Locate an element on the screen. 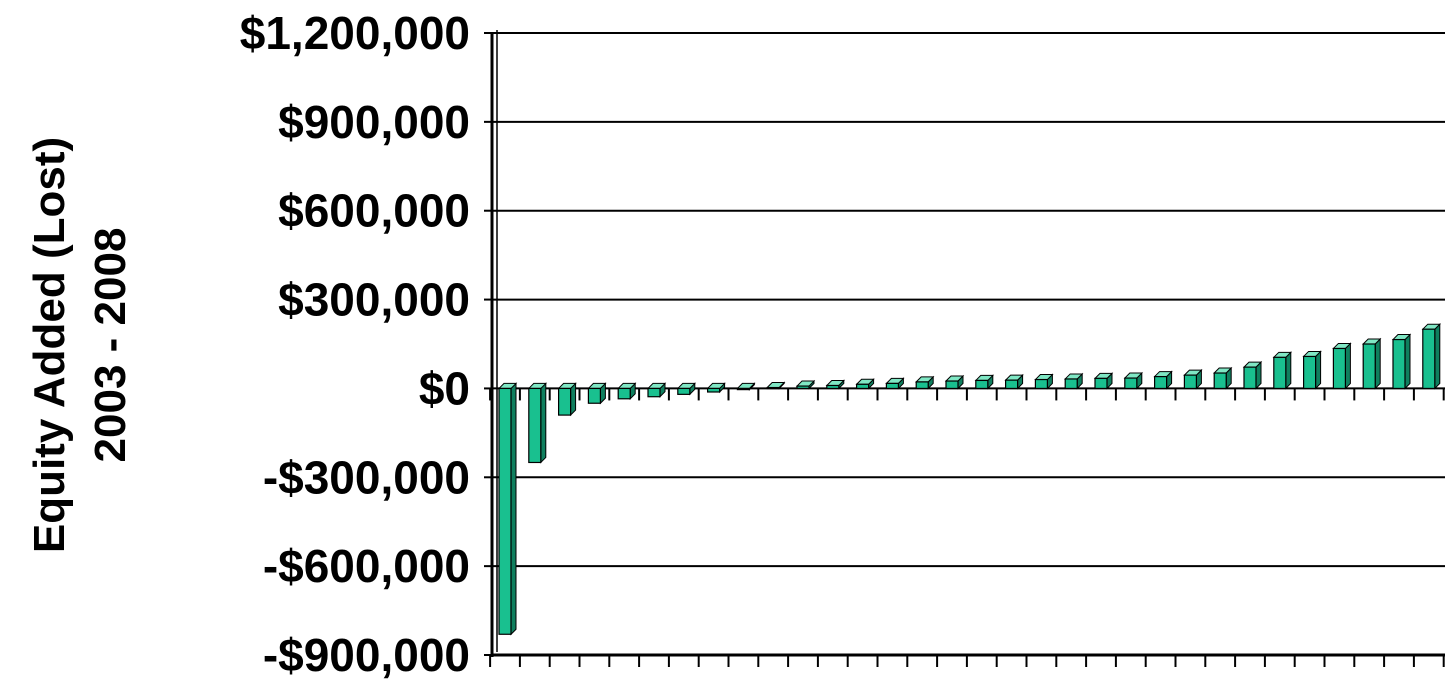 This screenshot has height=682, width=1445. y-tick-label: $1,200,000 is located at coordinates (355, 33).